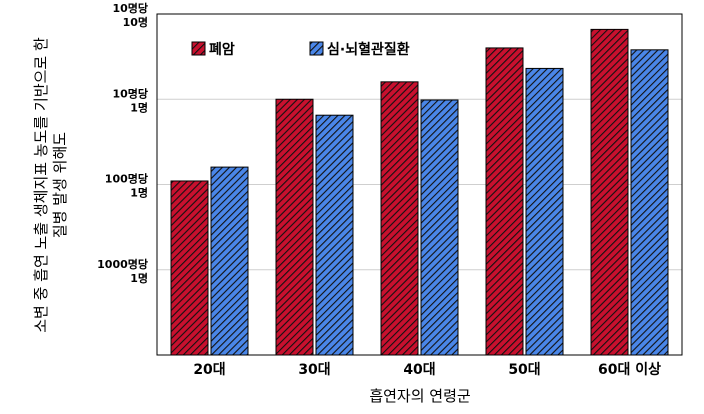  Describe the element at coordinates (126, 179) in the screenshot. I see `y-tick-label-line-1: 100명당` at that location.